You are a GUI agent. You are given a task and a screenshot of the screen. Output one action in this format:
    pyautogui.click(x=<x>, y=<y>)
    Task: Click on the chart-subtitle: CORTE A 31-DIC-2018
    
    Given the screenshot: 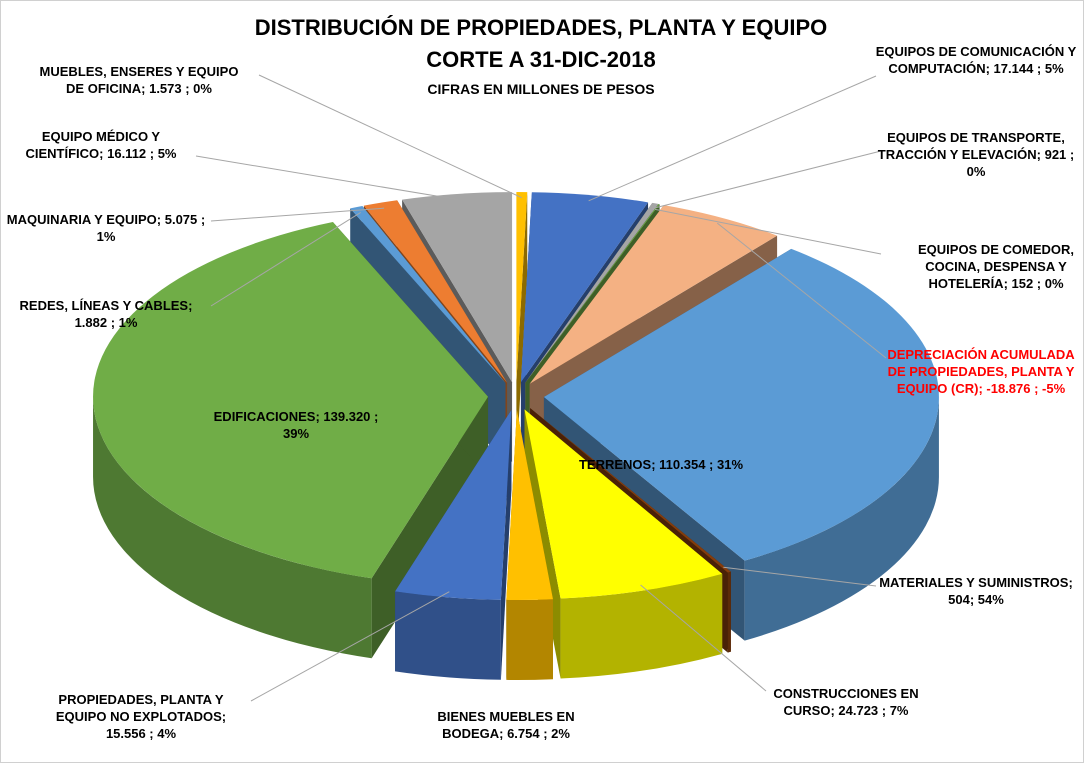 What is the action you would take?
    pyautogui.click(x=541, y=59)
    